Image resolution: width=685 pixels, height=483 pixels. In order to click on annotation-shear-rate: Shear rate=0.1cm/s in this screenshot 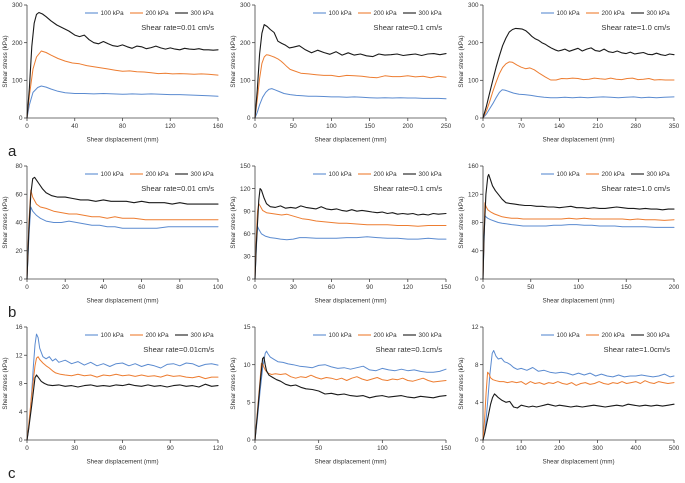, I will do `click(409, 349)`.